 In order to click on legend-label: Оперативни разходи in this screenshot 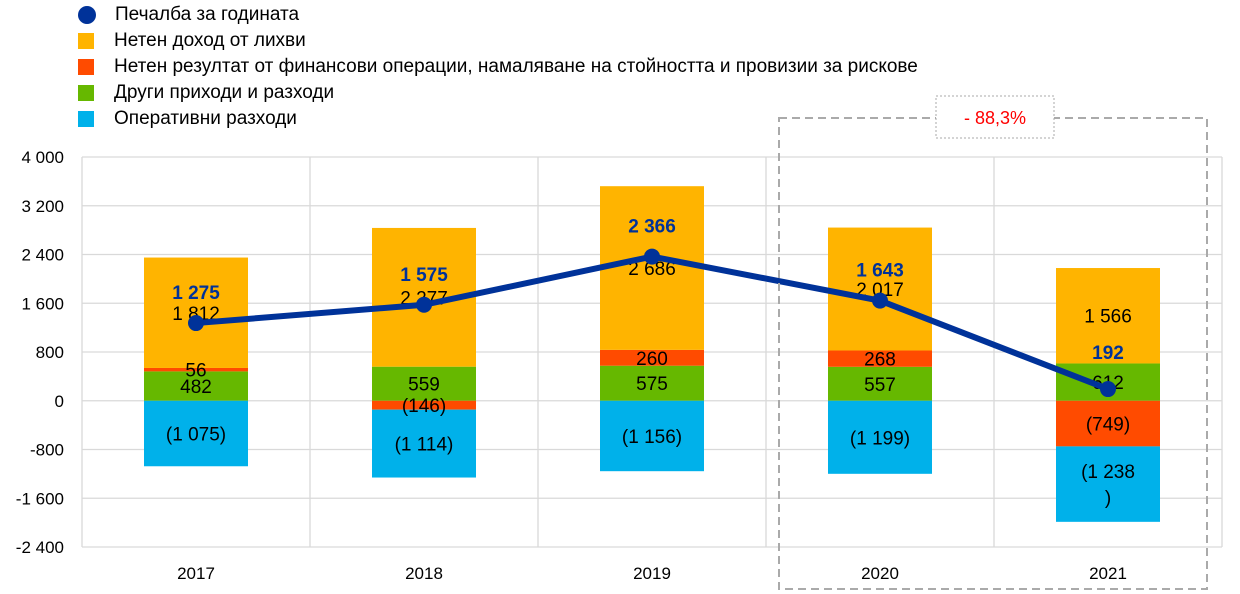, I will do `click(205, 118)`.